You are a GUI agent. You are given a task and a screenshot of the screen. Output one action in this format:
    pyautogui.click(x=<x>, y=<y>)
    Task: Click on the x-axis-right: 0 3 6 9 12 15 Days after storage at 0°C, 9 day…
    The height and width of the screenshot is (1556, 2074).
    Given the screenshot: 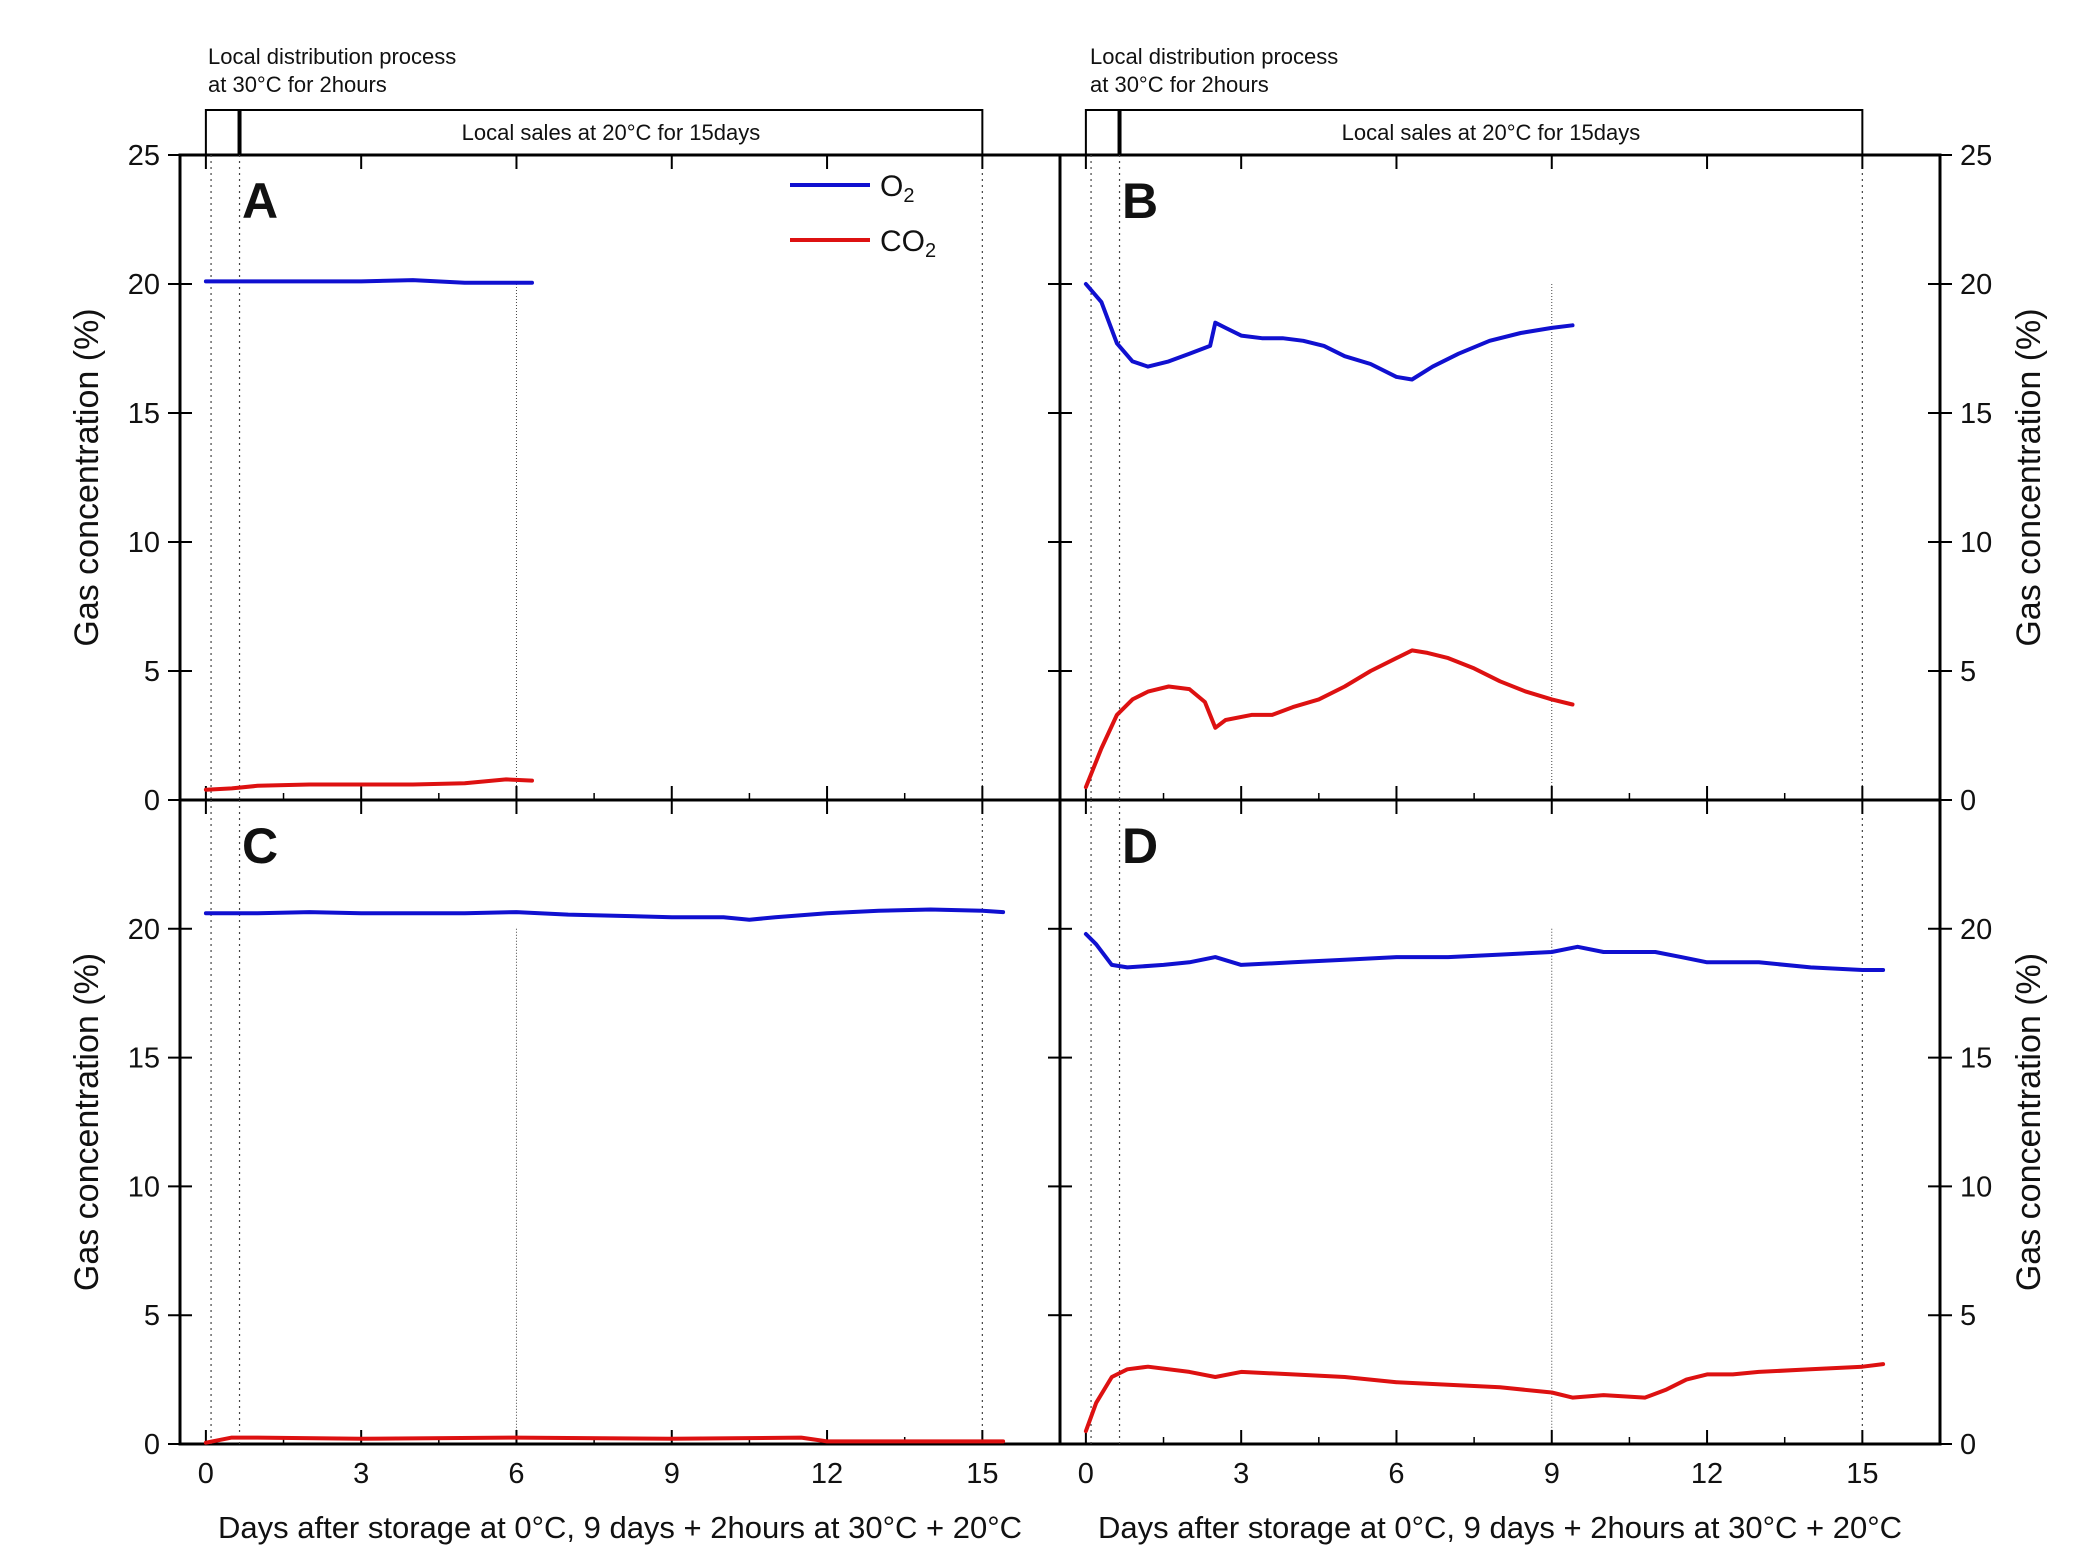 What is the action you would take?
    pyautogui.click(x=1490, y=1501)
    